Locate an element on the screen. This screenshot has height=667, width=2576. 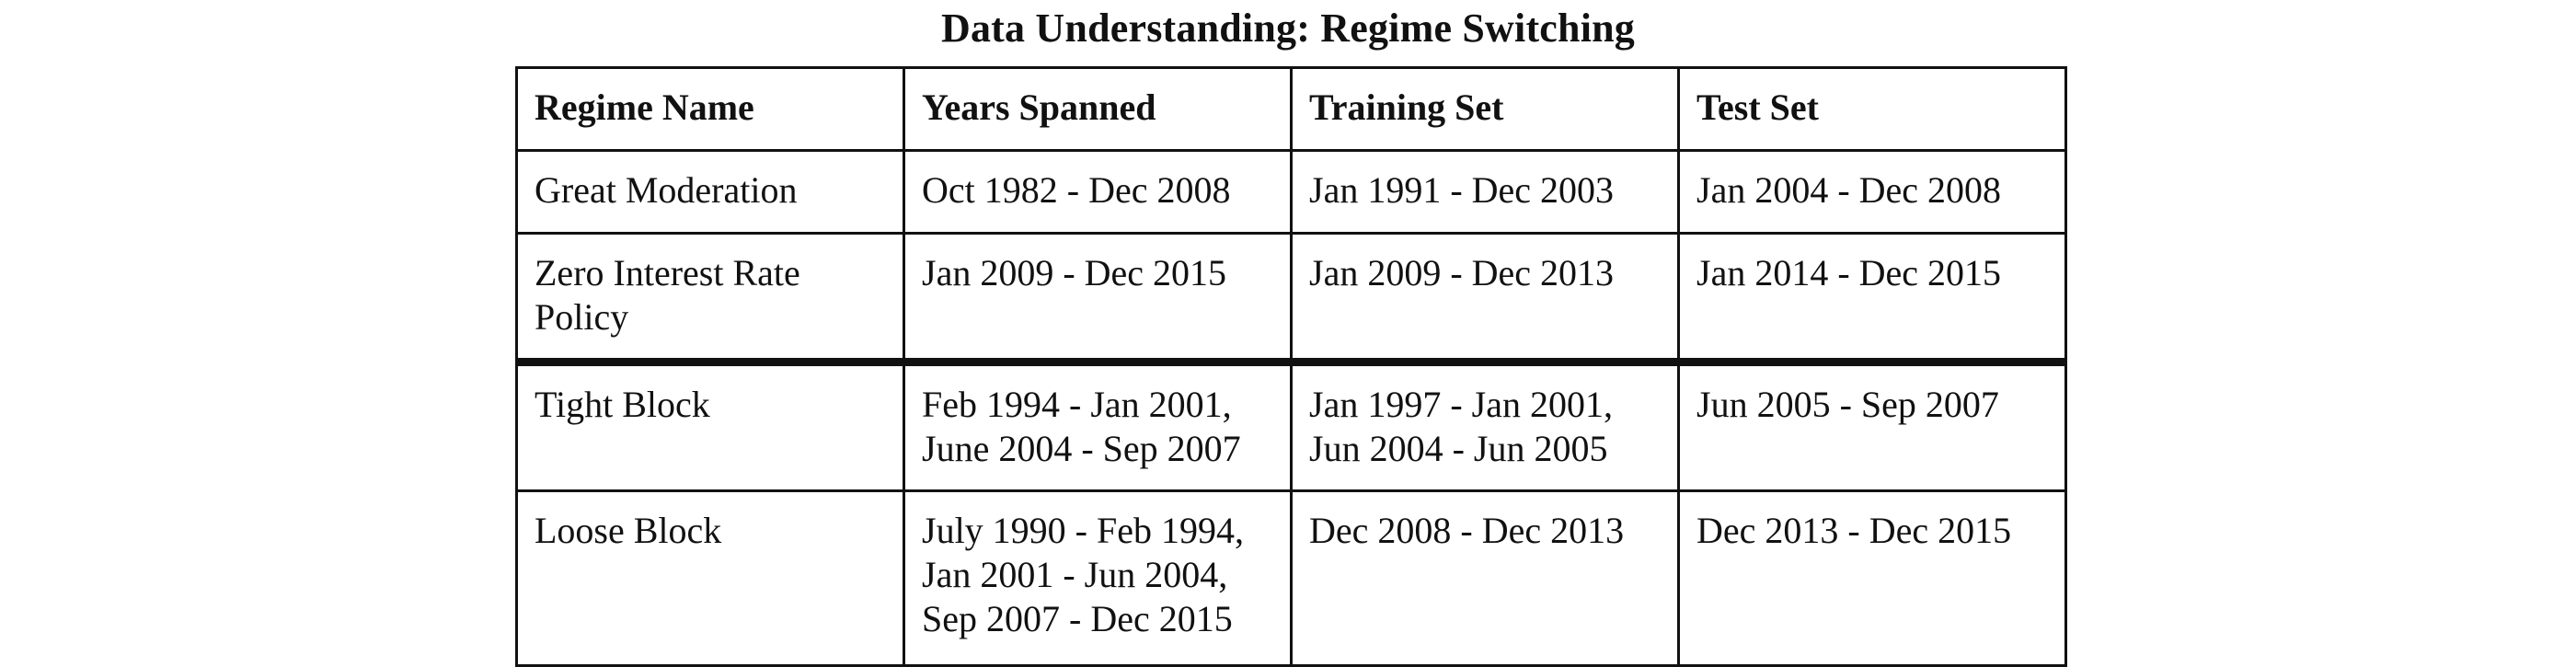
header-years-spanned: Years Spanned is located at coordinates (1098, 109).